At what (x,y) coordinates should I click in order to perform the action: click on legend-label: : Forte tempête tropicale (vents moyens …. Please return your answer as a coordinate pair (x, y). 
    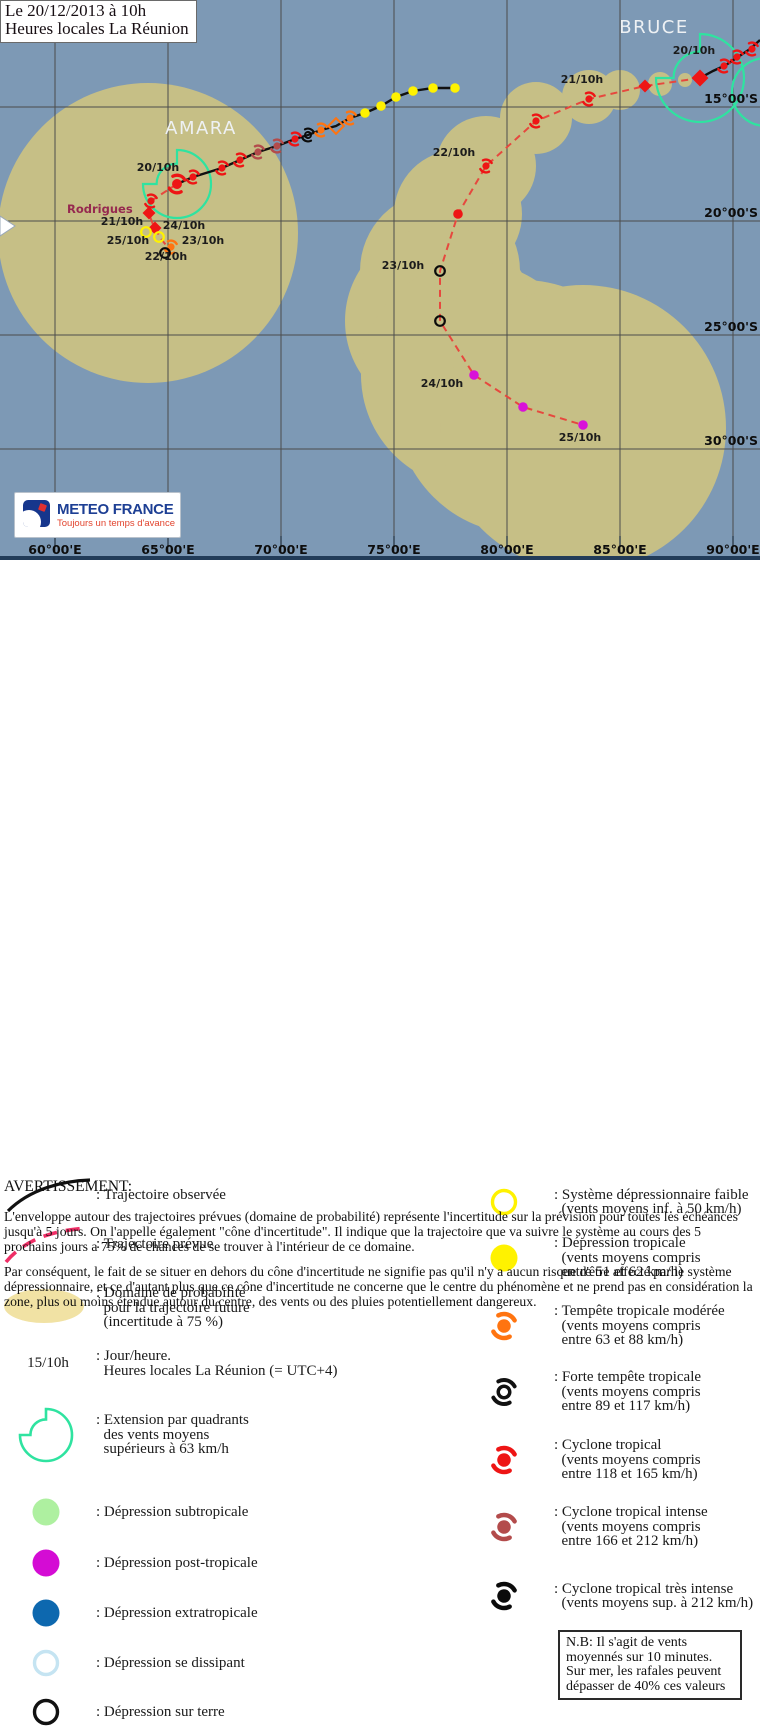
    Looking at the image, I should click on (628, 1392).